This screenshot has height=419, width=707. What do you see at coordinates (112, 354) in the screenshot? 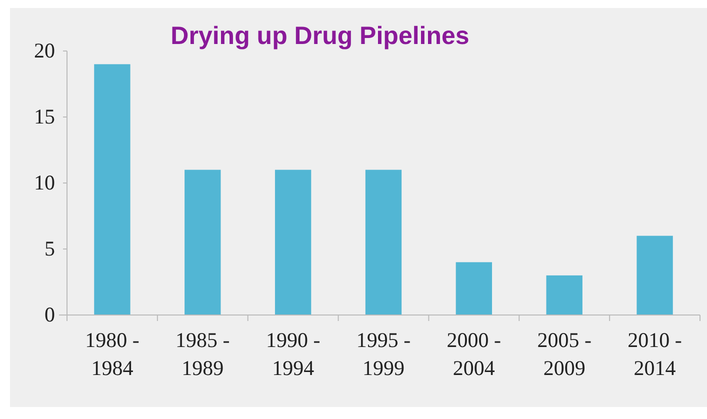
I see `x-tick-label: 1980 - 1984` at bounding box center [112, 354].